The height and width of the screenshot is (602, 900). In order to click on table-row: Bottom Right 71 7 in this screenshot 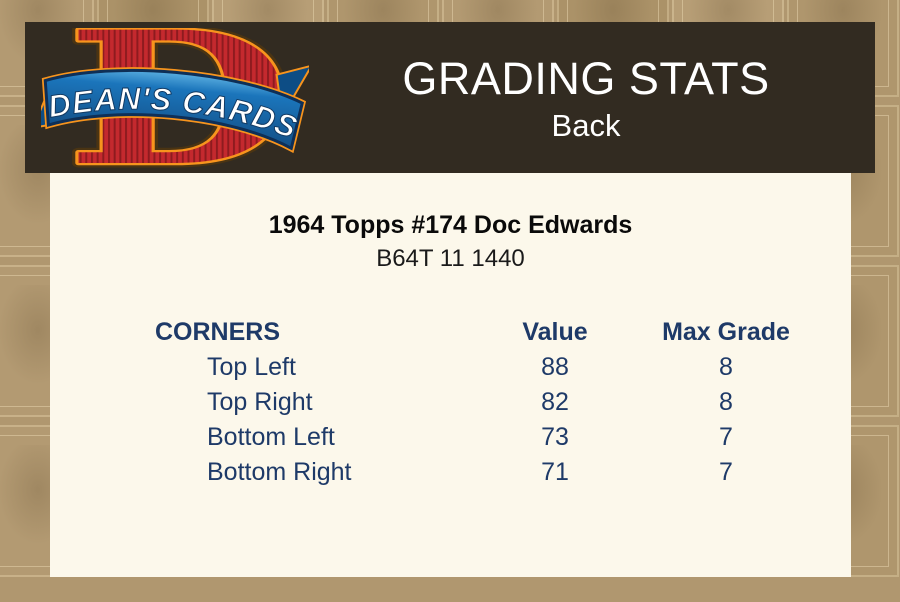, I will do `click(450, 472)`.